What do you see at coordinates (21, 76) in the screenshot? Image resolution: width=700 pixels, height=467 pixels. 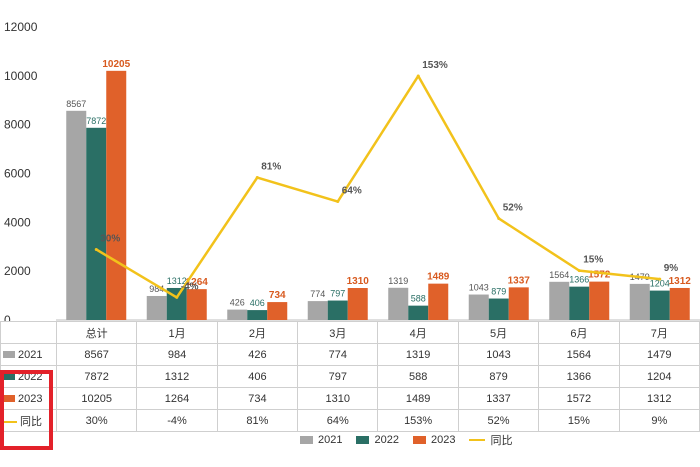 I see `y-tick-label: 10000` at bounding box center [21, 76].